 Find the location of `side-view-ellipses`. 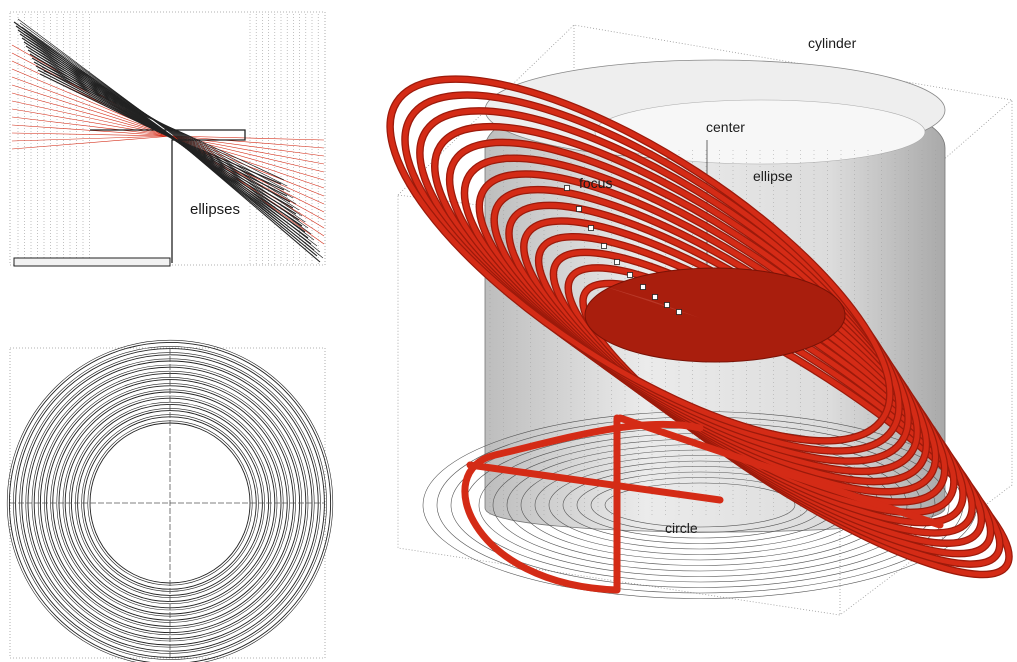

side-view-ellipses is located at coordinates (168, 140).